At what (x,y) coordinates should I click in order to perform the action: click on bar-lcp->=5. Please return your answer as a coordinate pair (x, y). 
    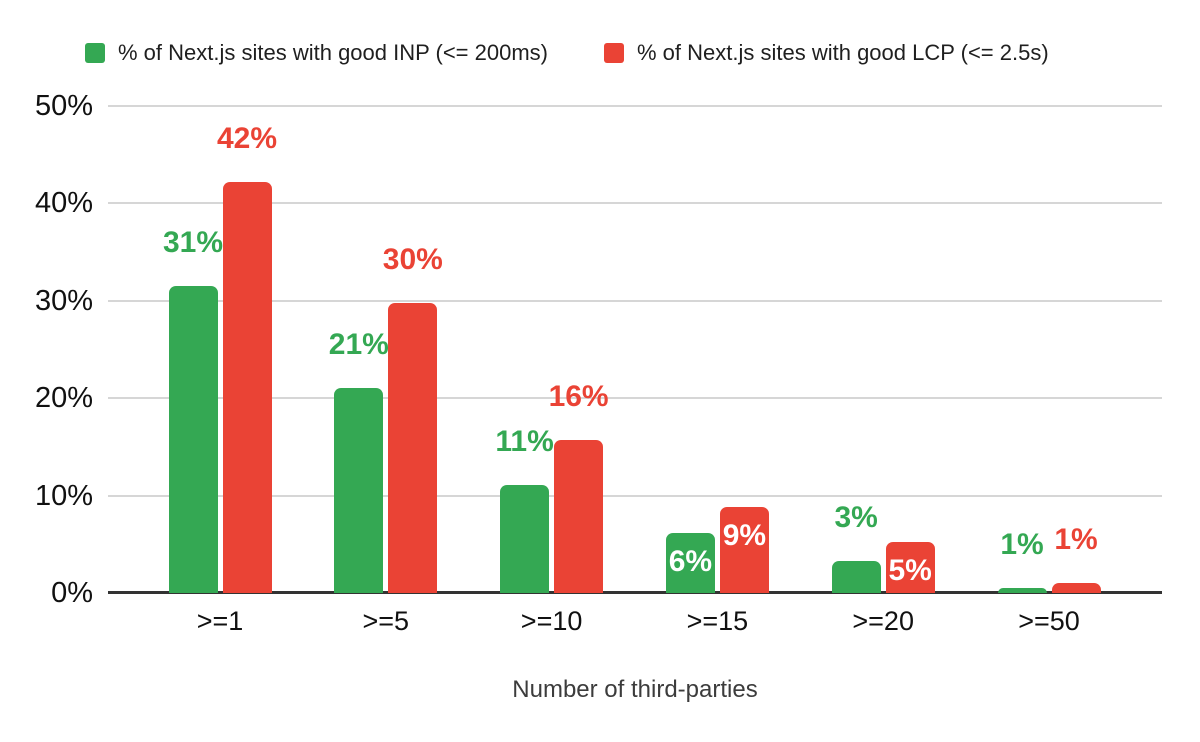
    Looking at the image, I should click on (413, 447).